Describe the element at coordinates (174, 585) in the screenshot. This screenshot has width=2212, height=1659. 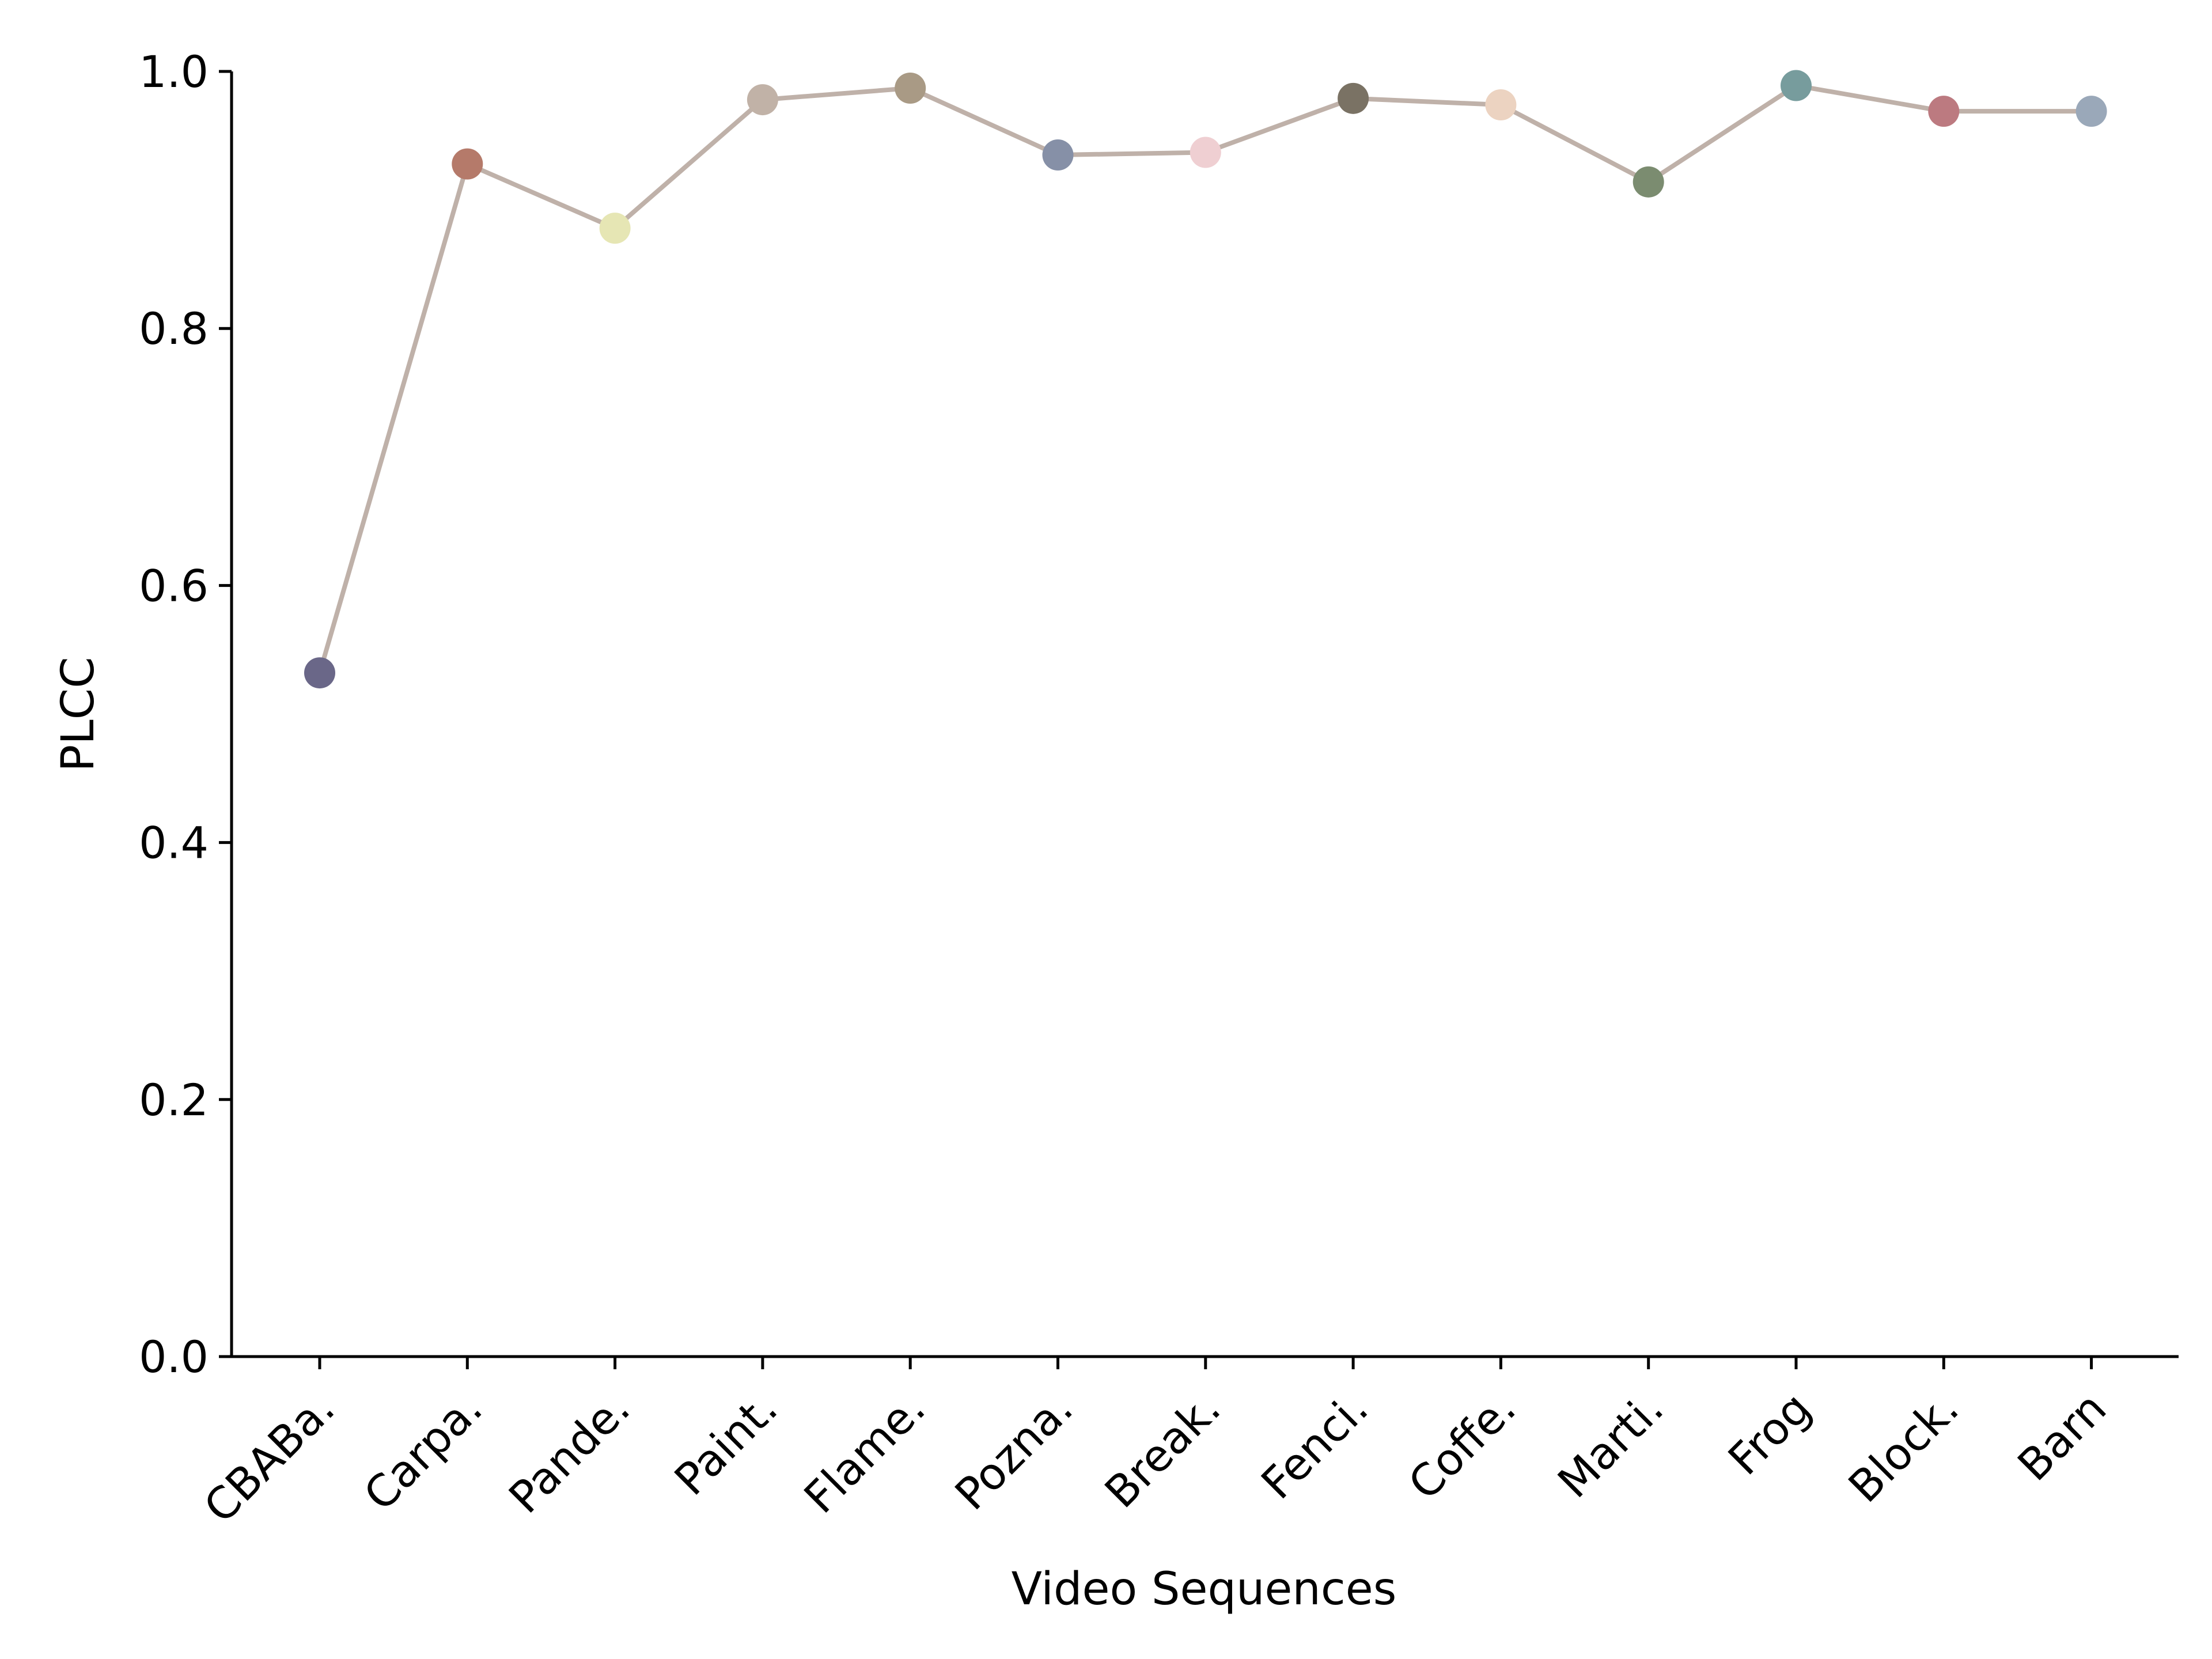
I see `y-tick-label: 0.6` at that location.